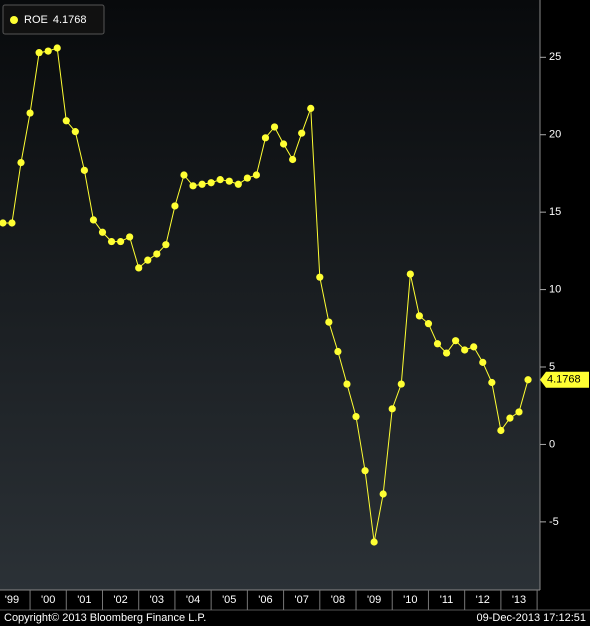 This screenshot has width=590, height=626. Describe the element at coordinates (519, 600) in the screenshot. I see `x-tick-label: '13` at that location.